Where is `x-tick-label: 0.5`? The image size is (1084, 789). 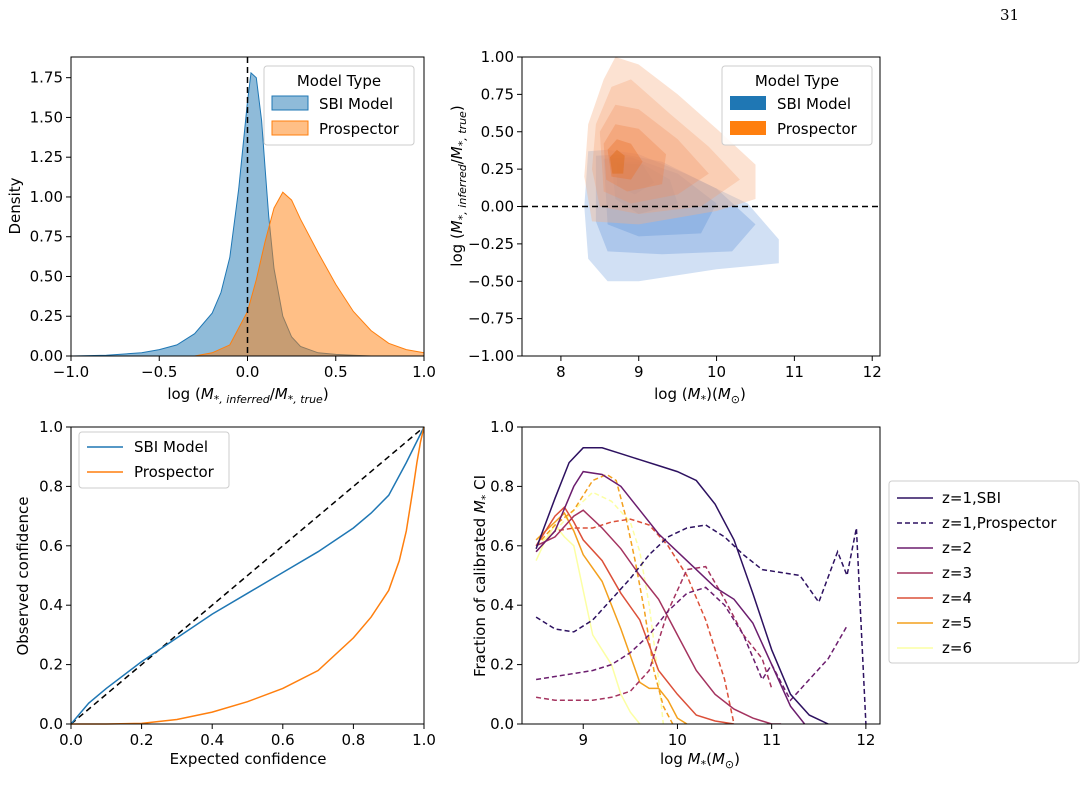
x-tick-label: 0.5 is located at coordinates (336, 372).